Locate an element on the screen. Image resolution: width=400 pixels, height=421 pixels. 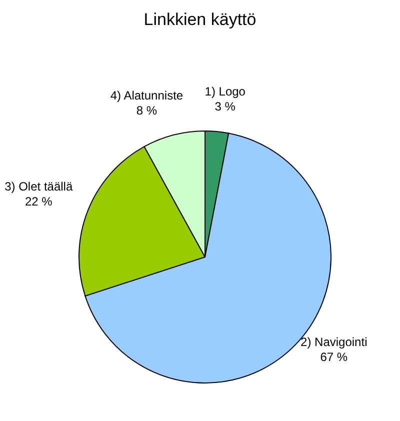
chart-title: Linkkien käyttö is located at coordinates (200, 20).